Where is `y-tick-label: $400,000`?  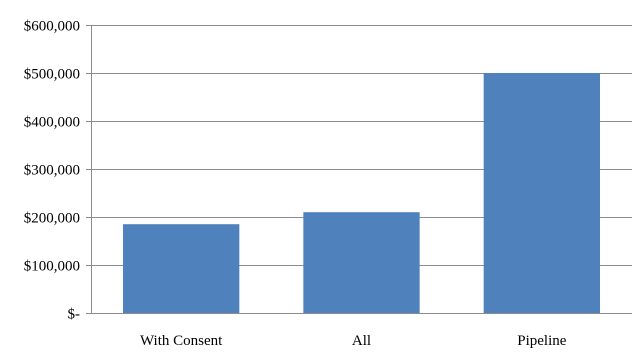
y-tick-label: $400,000 is located at coordinates (52, 123).